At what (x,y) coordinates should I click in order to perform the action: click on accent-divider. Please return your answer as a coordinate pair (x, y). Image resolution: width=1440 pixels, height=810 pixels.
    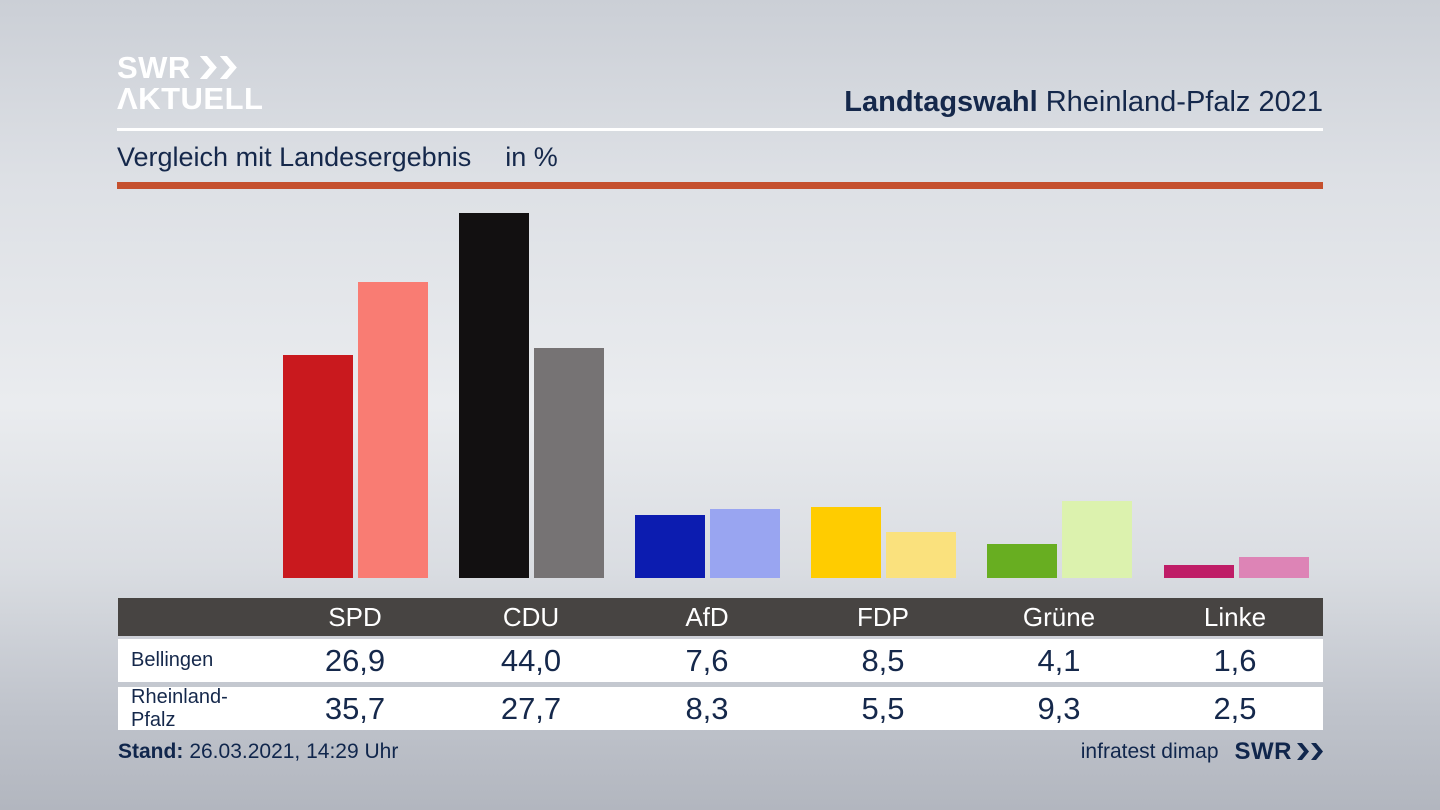
    Looking at the image, I should click on (720, 185).